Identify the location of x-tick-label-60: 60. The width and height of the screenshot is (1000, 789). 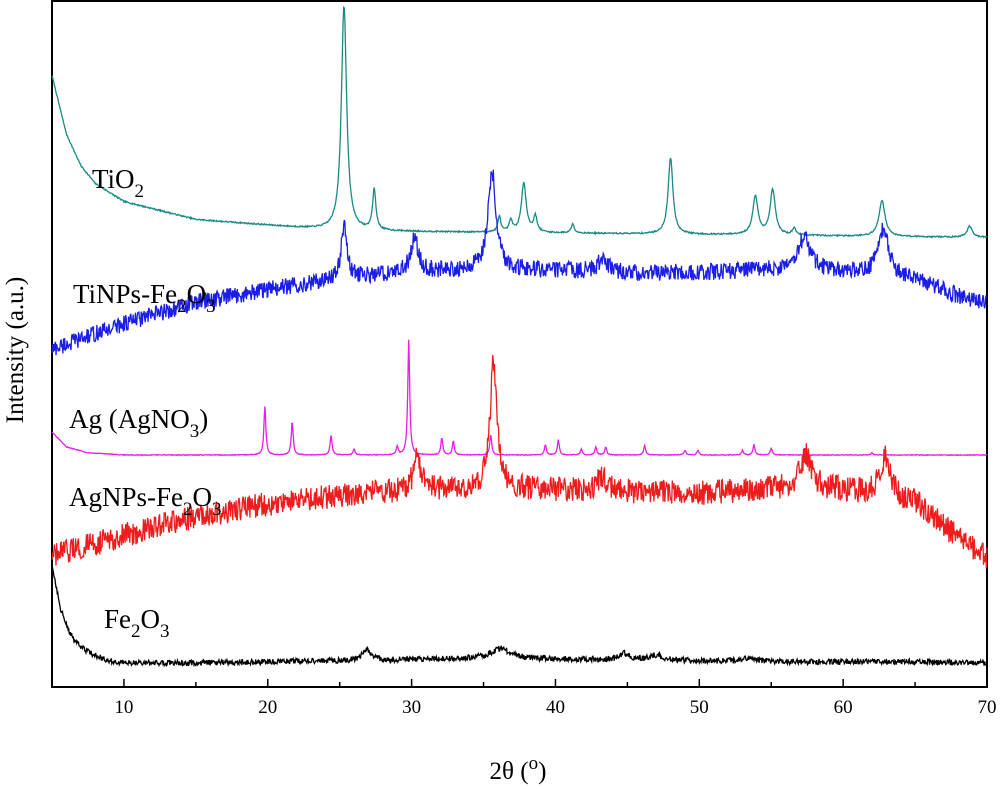
(843, 707).